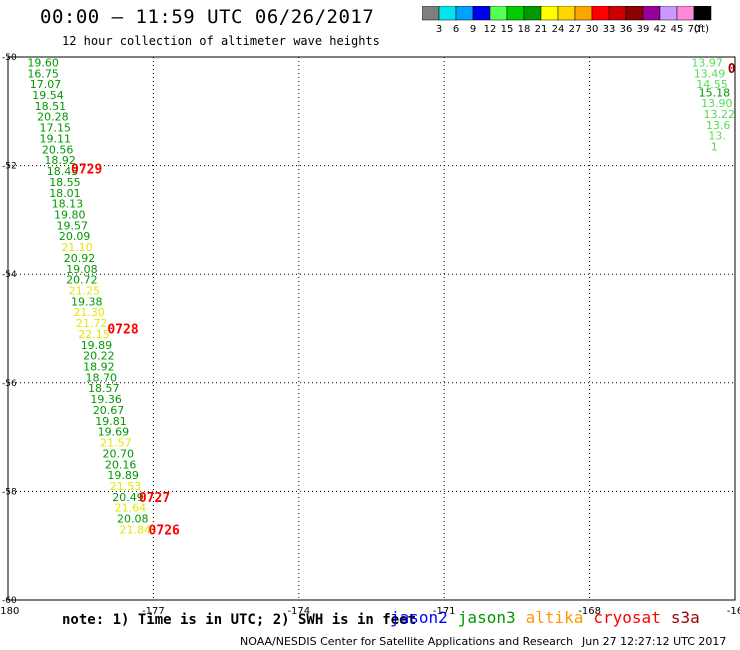 The width and height of the screenshot is (740, 650). I want to click on swh-data-label: 21.84, so click(134, 529).